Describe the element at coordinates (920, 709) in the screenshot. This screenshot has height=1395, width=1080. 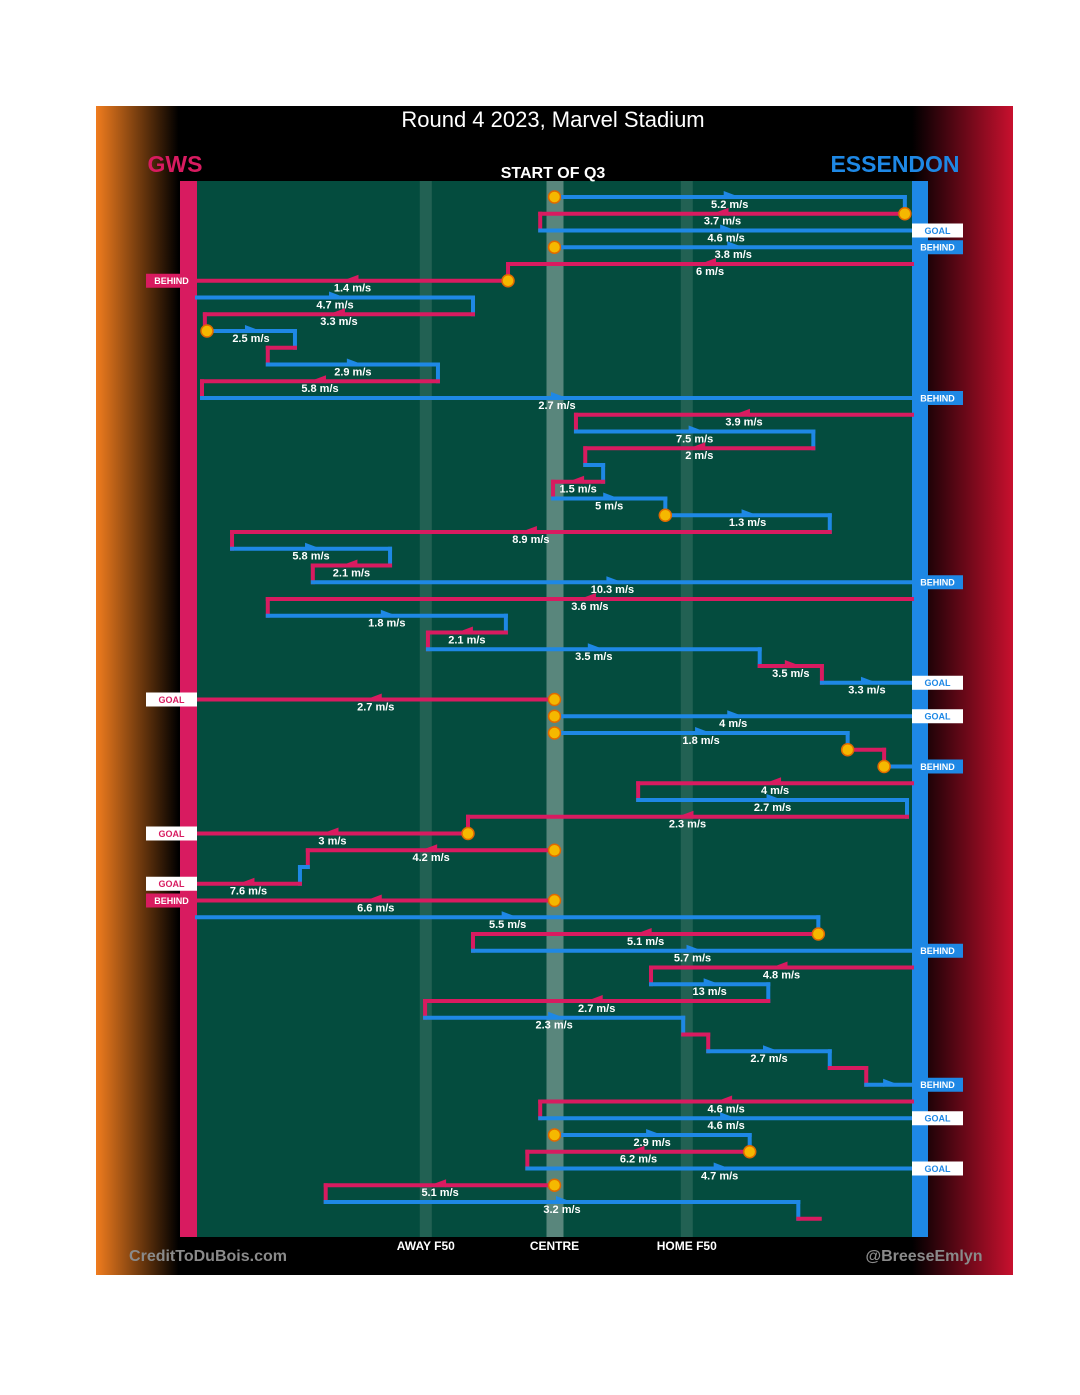
I see `goal-line-right` at that location.